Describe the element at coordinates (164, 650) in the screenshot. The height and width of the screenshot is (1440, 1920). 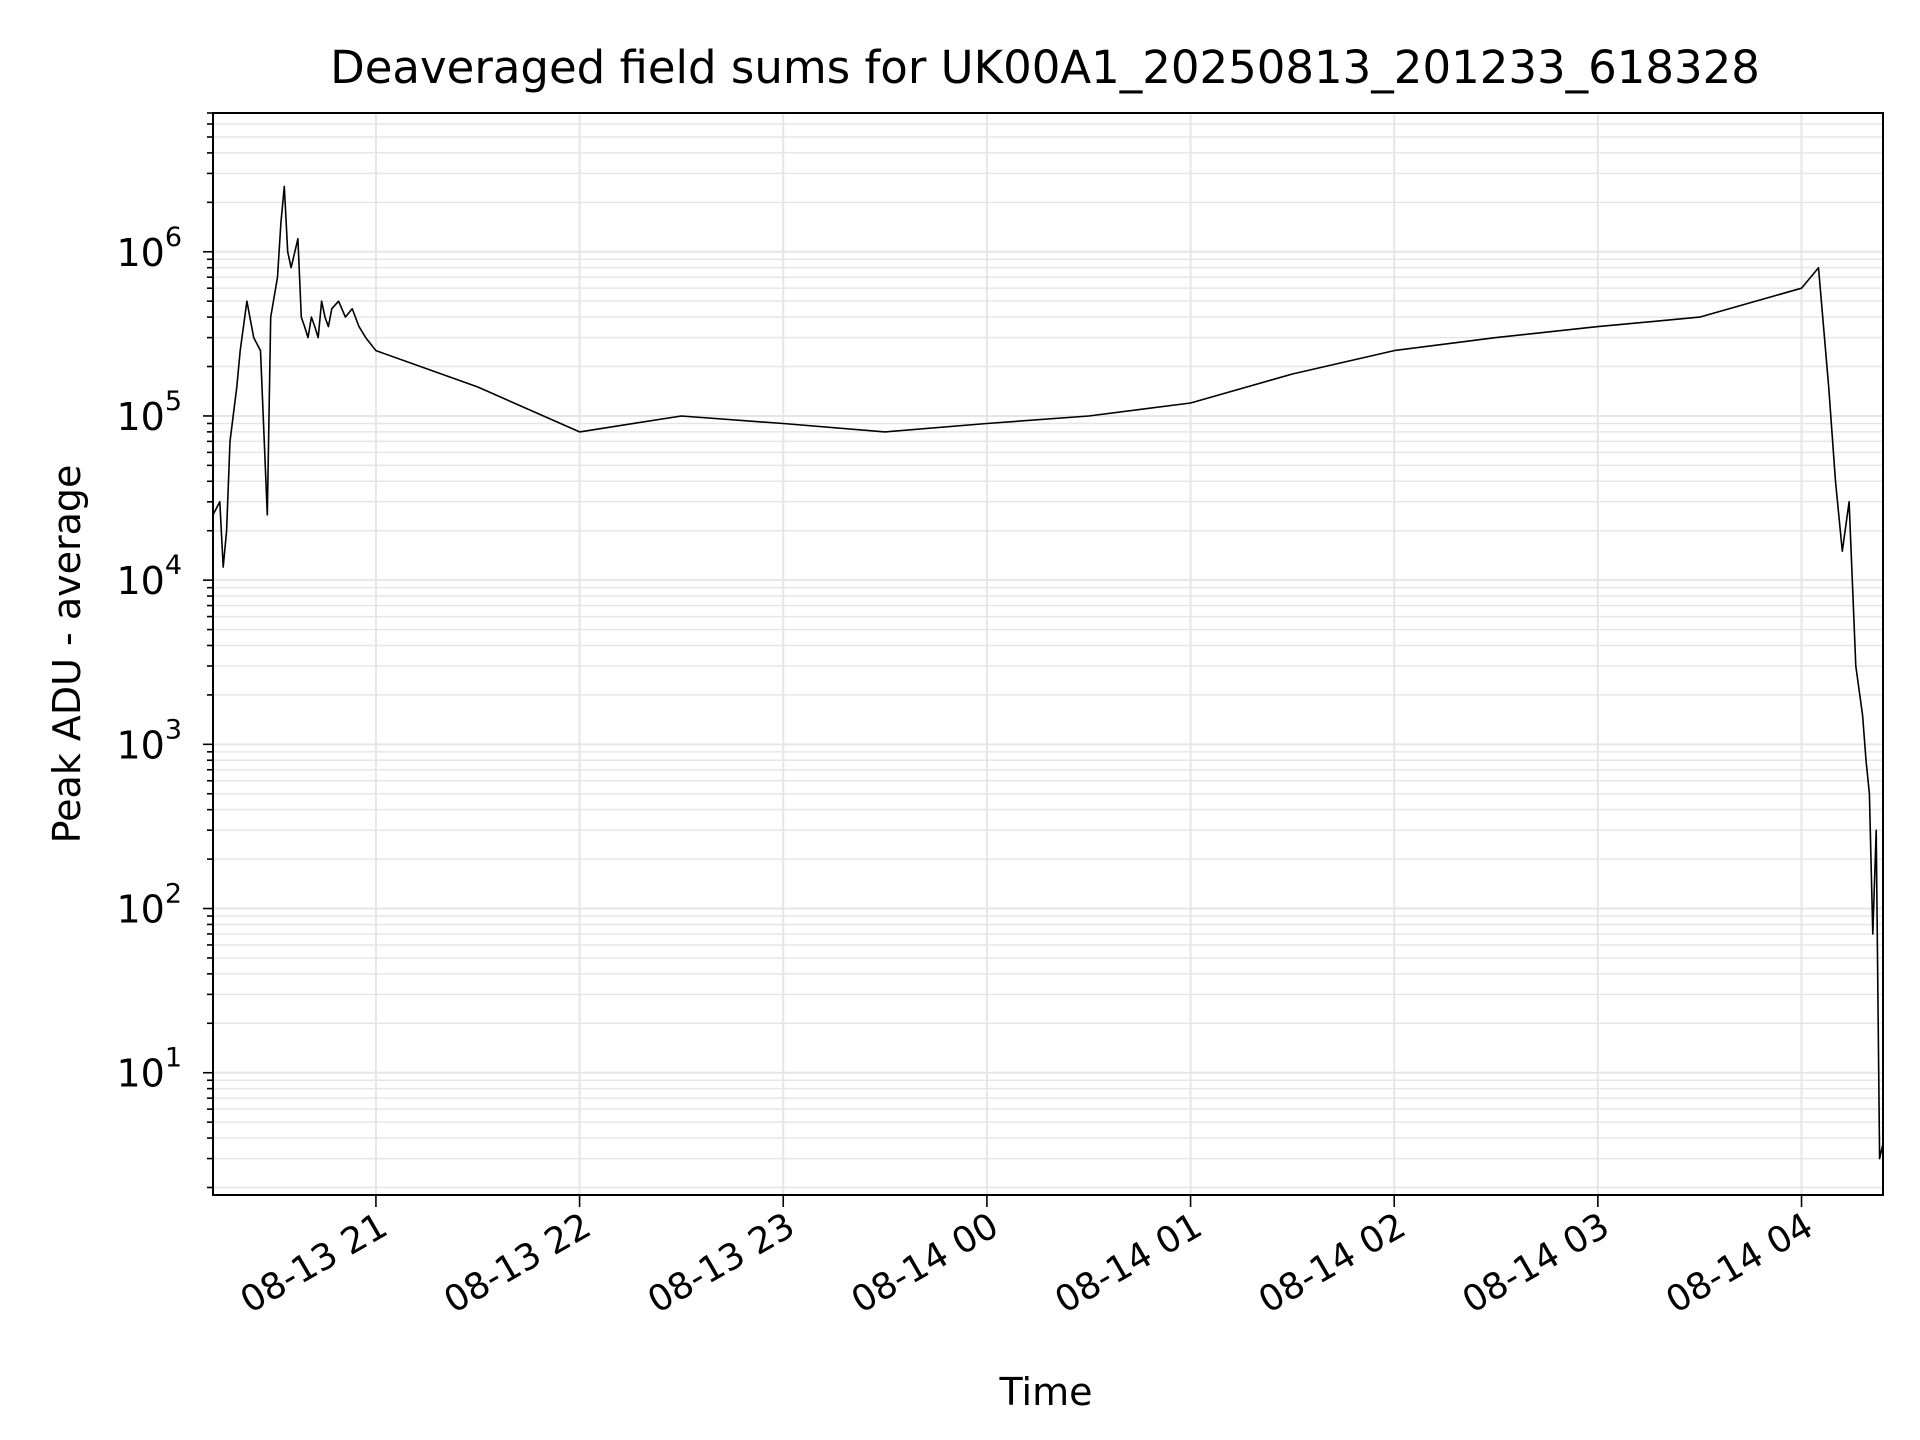
I see `y-axis: 10¹ 10² 10³ 10⁴ 10⁵ 10⁶` at that location.